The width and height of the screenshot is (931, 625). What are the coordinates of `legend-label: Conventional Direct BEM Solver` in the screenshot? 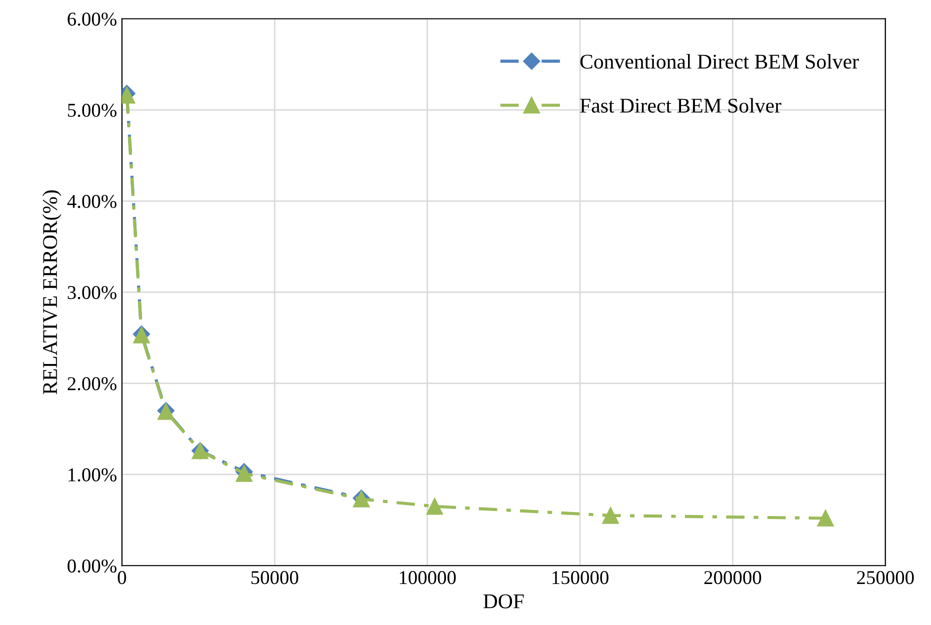 It's located at (719, 61).